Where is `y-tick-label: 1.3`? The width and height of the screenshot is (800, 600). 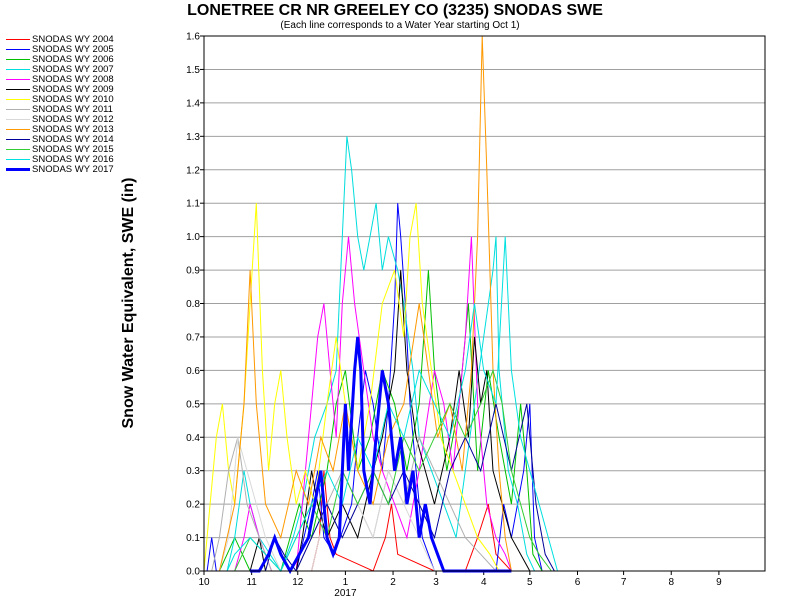 y-tick-label: 1.3 is located at coordinates (193, 137).